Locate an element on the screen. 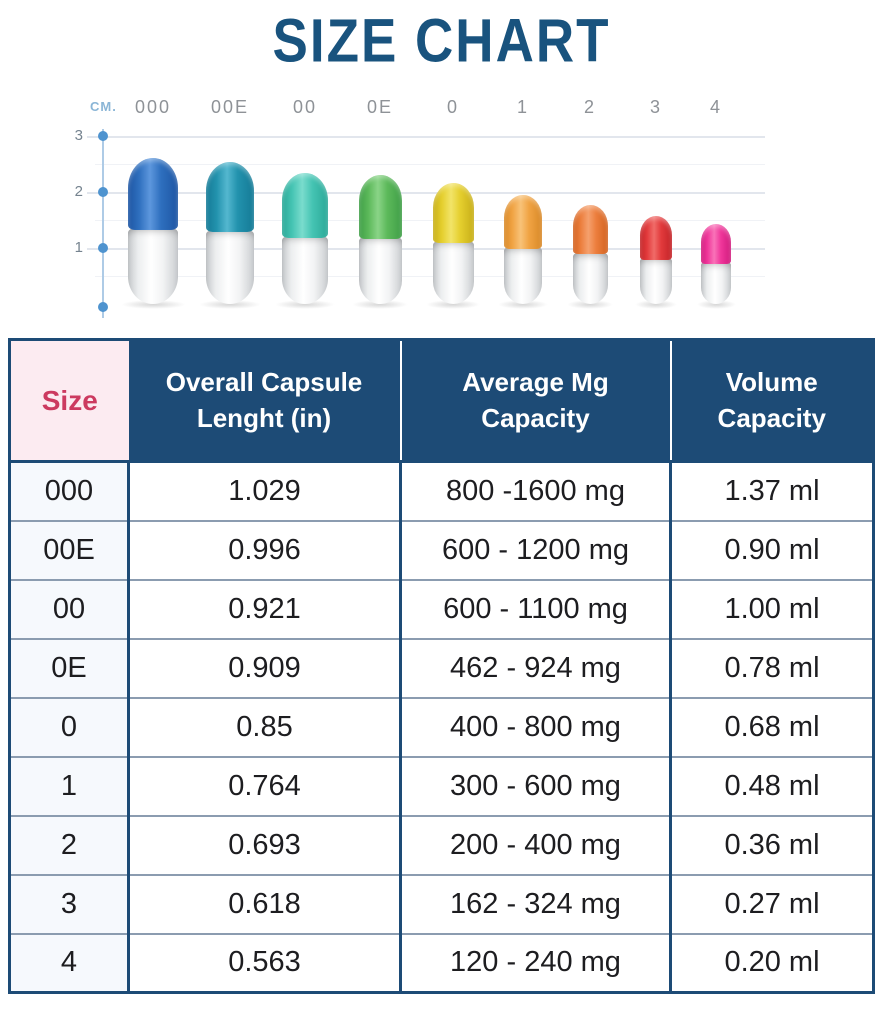 The image size is (883, 1024). header-capsule-length: Overall Capsule Lenght (in) is located at coordinates (264, 401).